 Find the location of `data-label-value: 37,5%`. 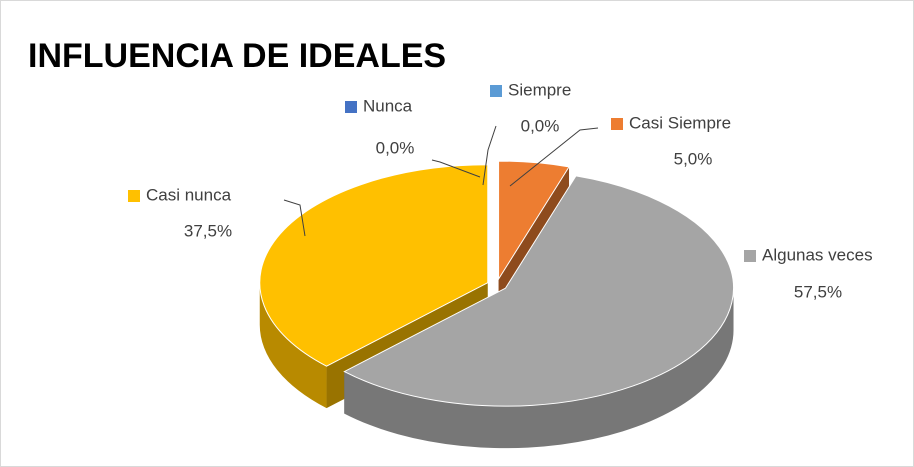

data-label-value: 37,5% is located at coordinates (208, 230).